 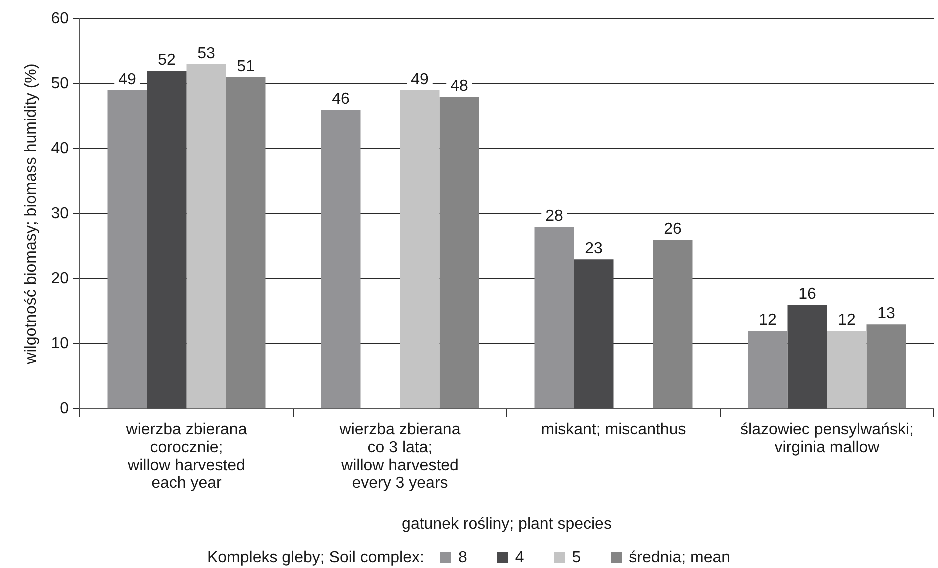 What do you see at coordinates (60, 19) in the screenshot?
I see `y-tick-label: 60` at bounding box center [60, 19].